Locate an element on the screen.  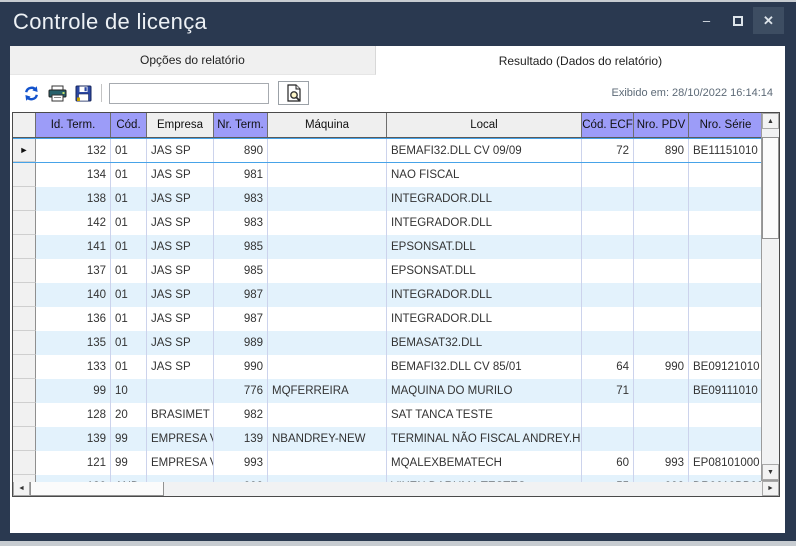
cell-maquina: MQFERREIRA is located at coordinates (327, 391).